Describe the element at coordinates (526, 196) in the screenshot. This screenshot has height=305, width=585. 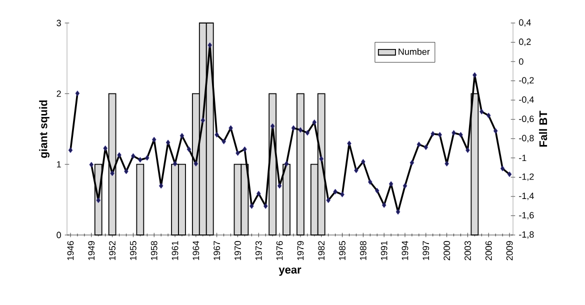
I see `y2-tick-label: -1,4` at that location.